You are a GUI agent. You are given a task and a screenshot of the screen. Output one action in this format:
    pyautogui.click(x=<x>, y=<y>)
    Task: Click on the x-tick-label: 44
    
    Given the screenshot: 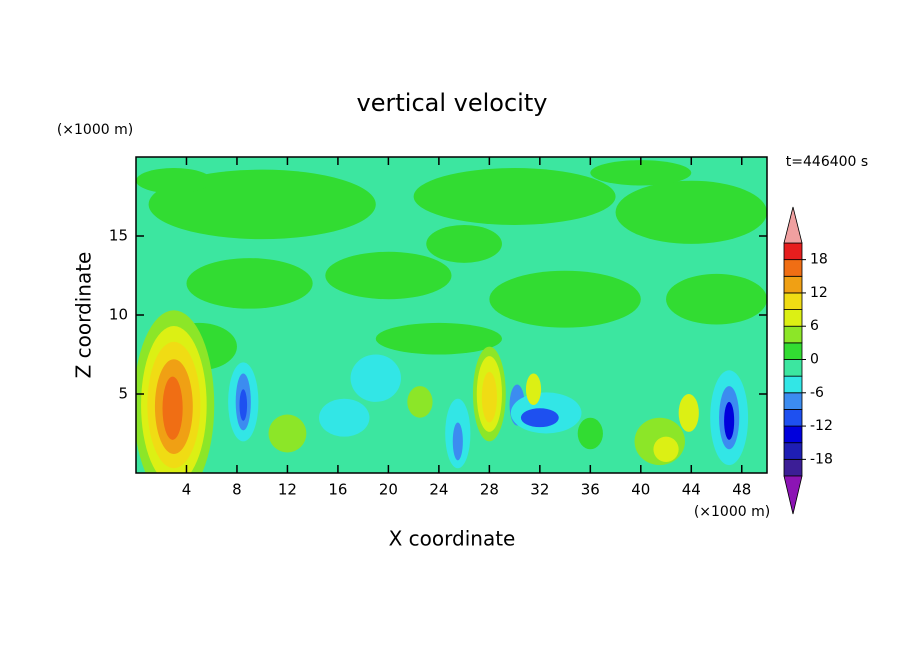 What is the action you would take?
    pyautogui.click(x=691, y=490)
    